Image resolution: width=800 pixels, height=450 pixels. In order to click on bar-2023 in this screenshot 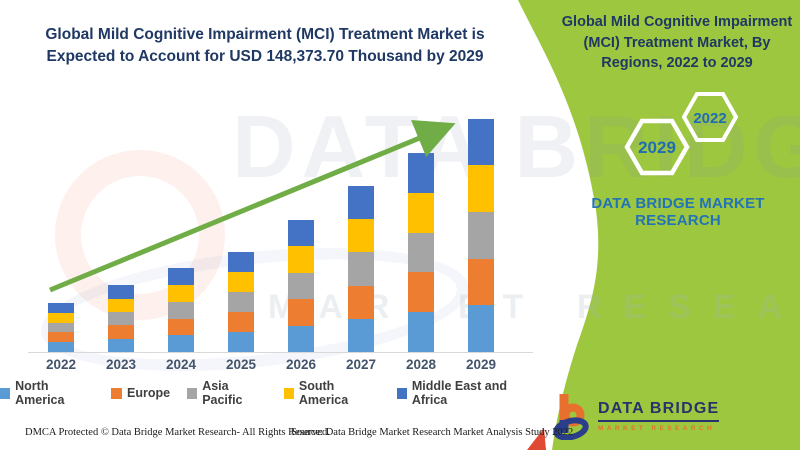, I will do `click(121, 318)`.